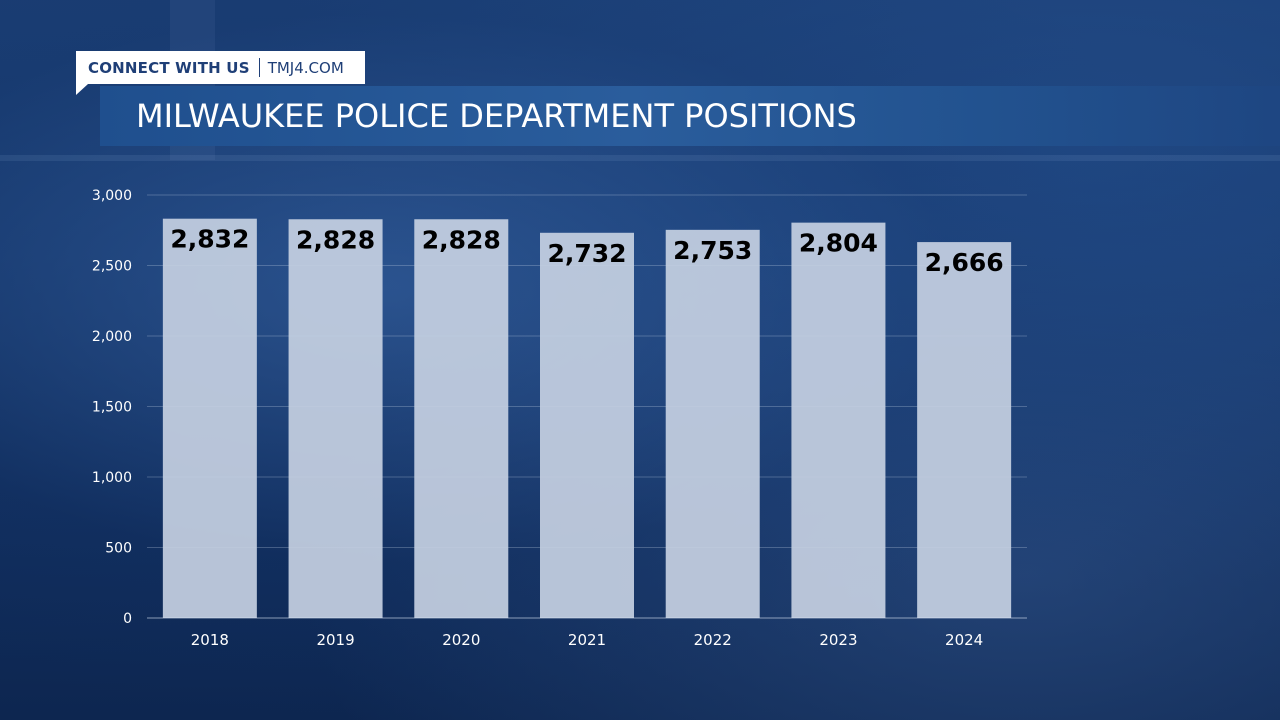 The height and width of the screenshot is (720, 1280). Describe the element at coordinates (259, 67) in the screenshot. I see `connect-separator` at that location.